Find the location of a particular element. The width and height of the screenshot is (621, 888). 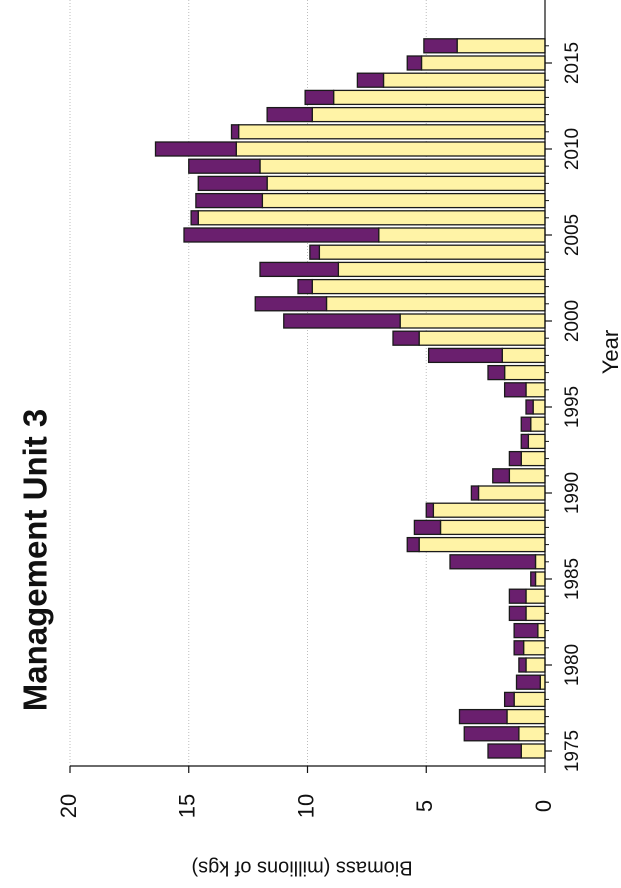

year-tick-label-1975: 1975 is located at coordinates (572, 751).